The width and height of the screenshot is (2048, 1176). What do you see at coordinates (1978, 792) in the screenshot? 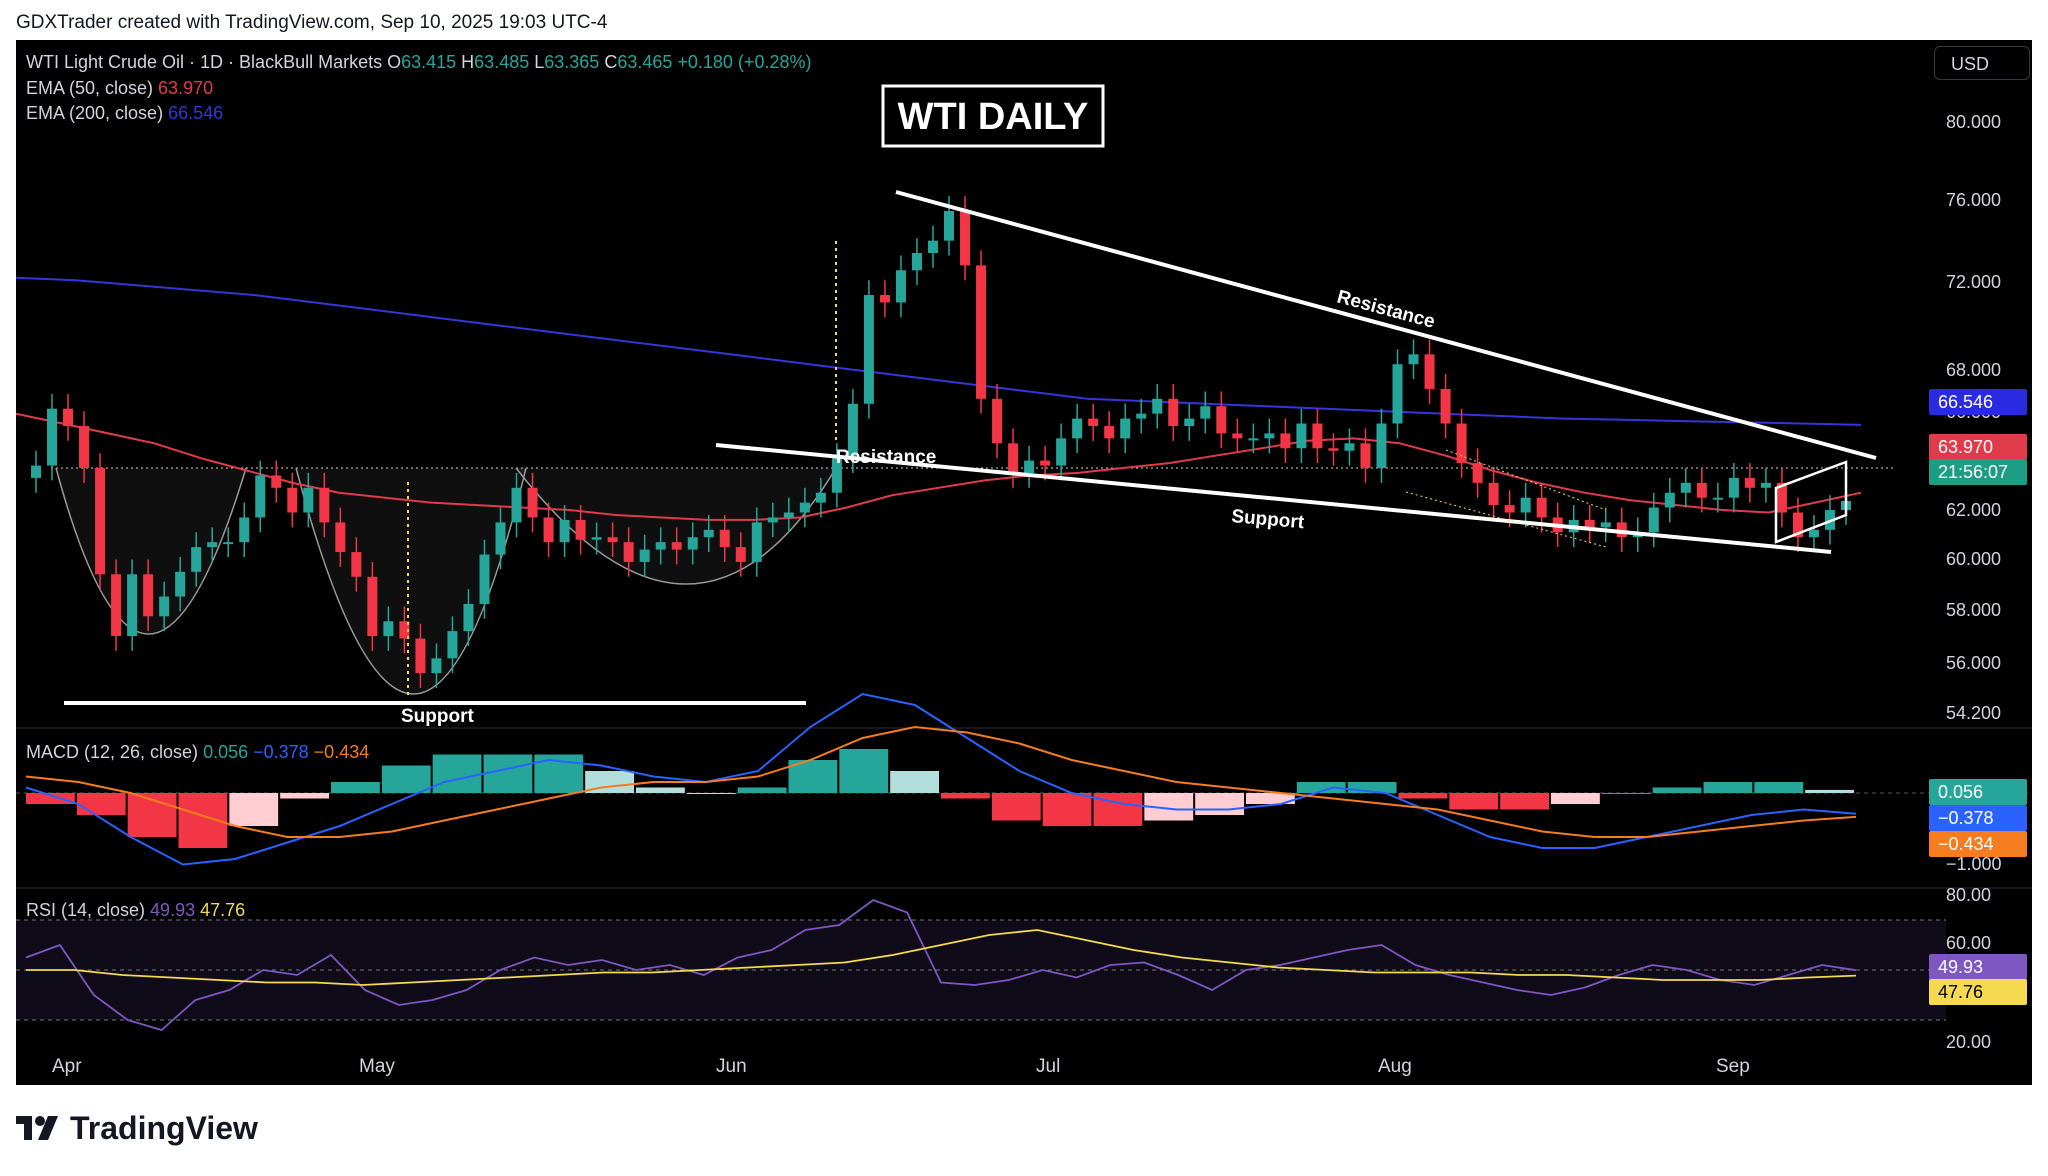
I see `macd-badge` at bounding box center [1978, 792].